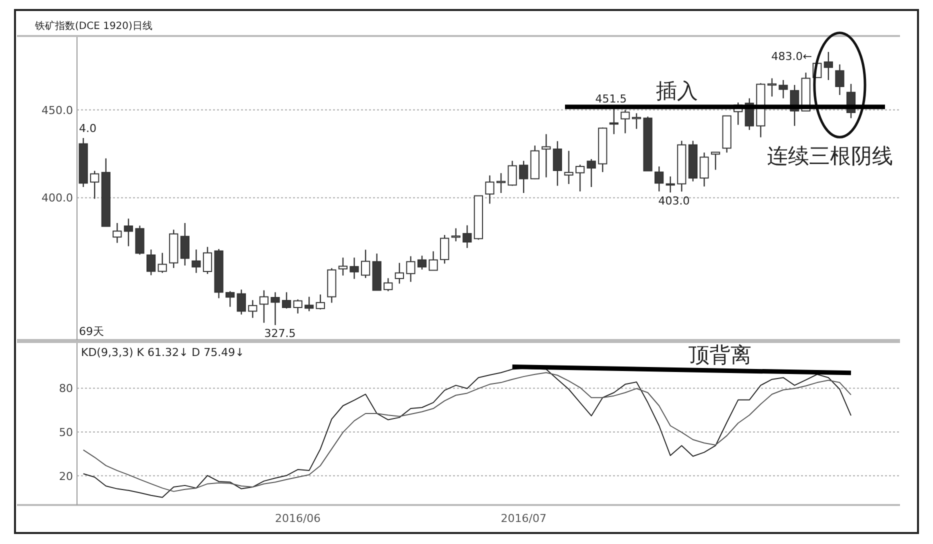  I want to click on chart-title: 铁矿指数(DCE 1920)日线, so click(93, 26).